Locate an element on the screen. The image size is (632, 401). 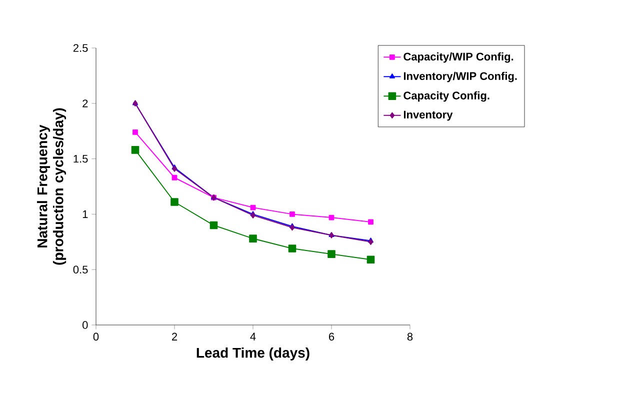
legend-label: Capacity/WIP Config. is located at coordinates (459, 57).